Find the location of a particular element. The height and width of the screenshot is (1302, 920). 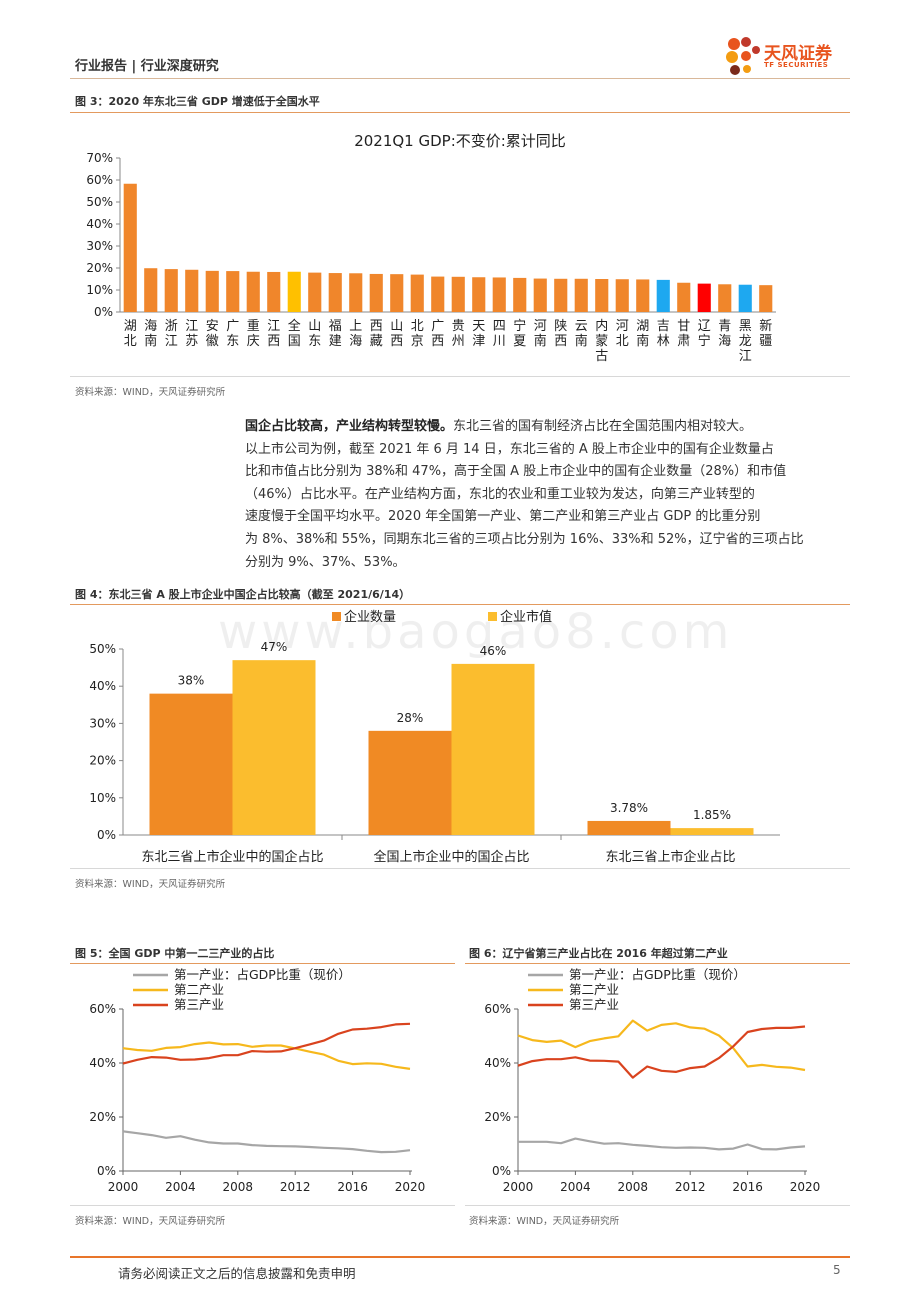

figure3-category-label: 津 is located at coordinates (478, 341).